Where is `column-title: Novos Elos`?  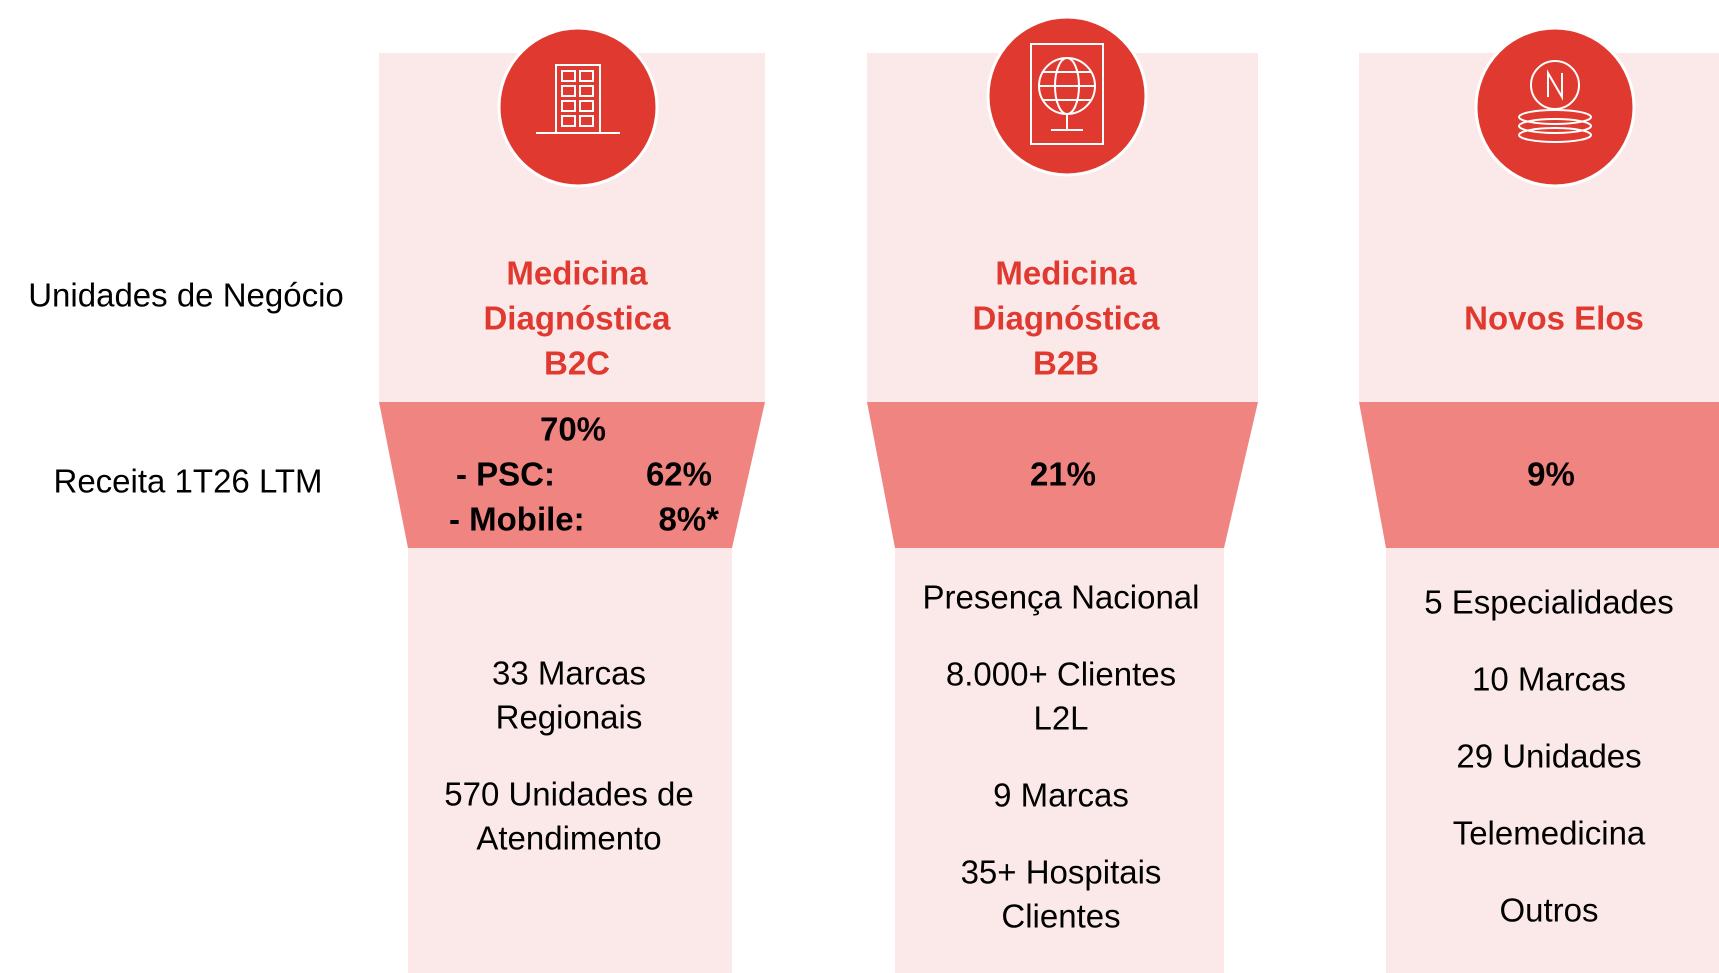
column-title: Novos Elos is located at coordinates (1554, 318).